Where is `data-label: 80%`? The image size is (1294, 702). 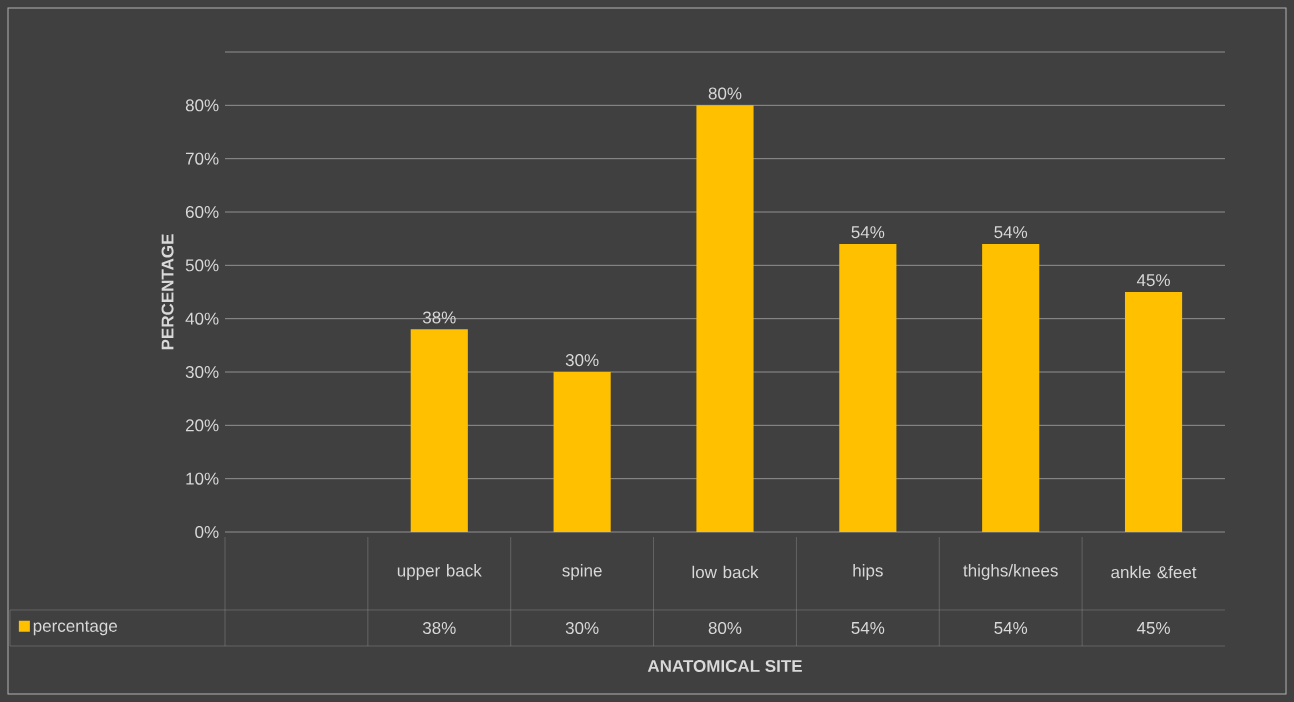 data-label: 80% is located at coordinates (725, 628).